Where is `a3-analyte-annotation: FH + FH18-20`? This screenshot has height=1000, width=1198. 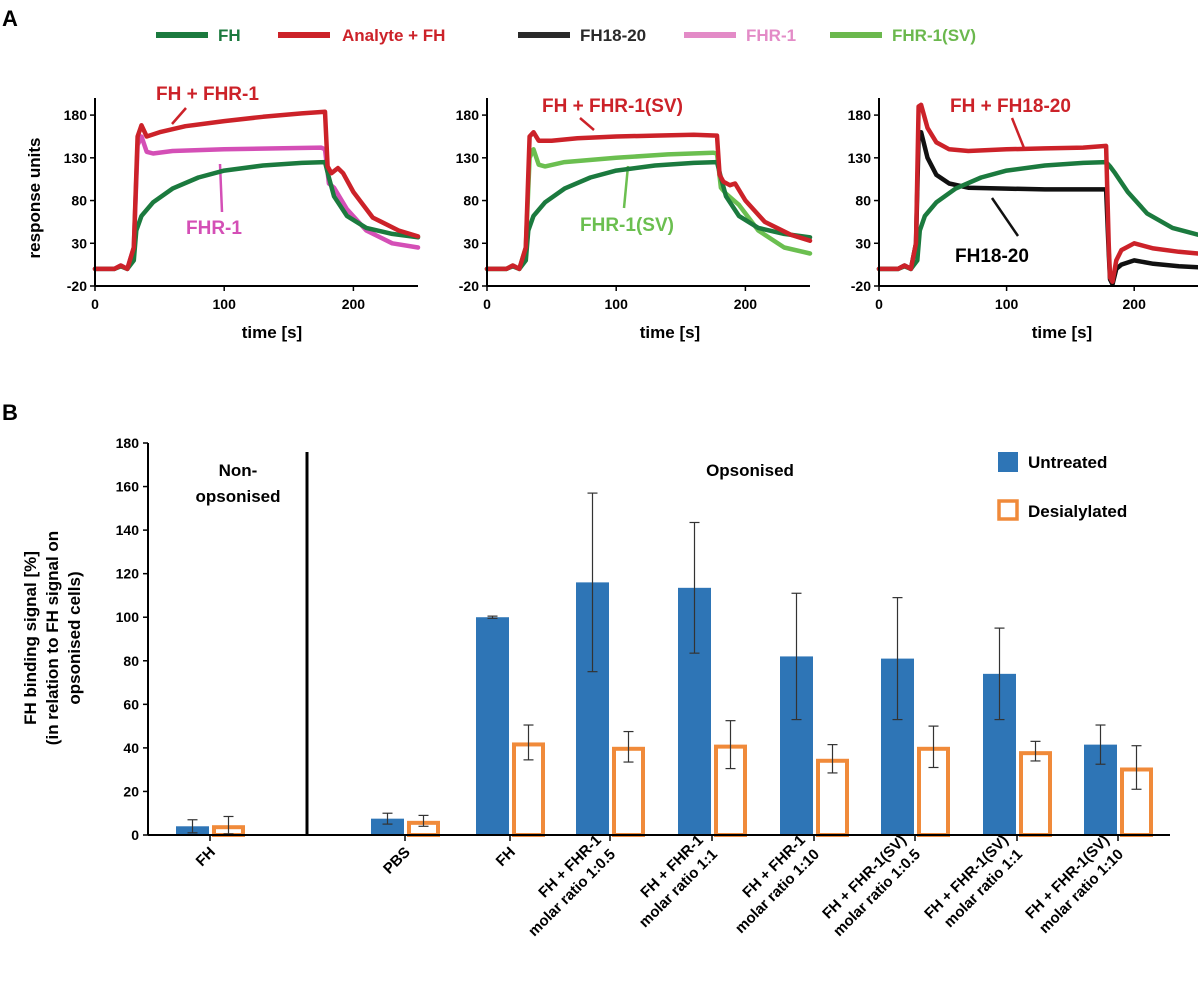 a3-analyte-annotation: FH + FH18-20 is located at coordinates (1010, 106).